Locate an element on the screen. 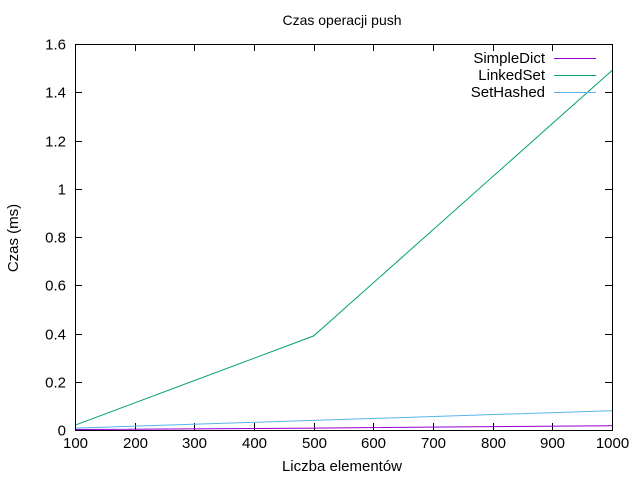  x-tick-label: 300 is located at coordinates (194, 443).